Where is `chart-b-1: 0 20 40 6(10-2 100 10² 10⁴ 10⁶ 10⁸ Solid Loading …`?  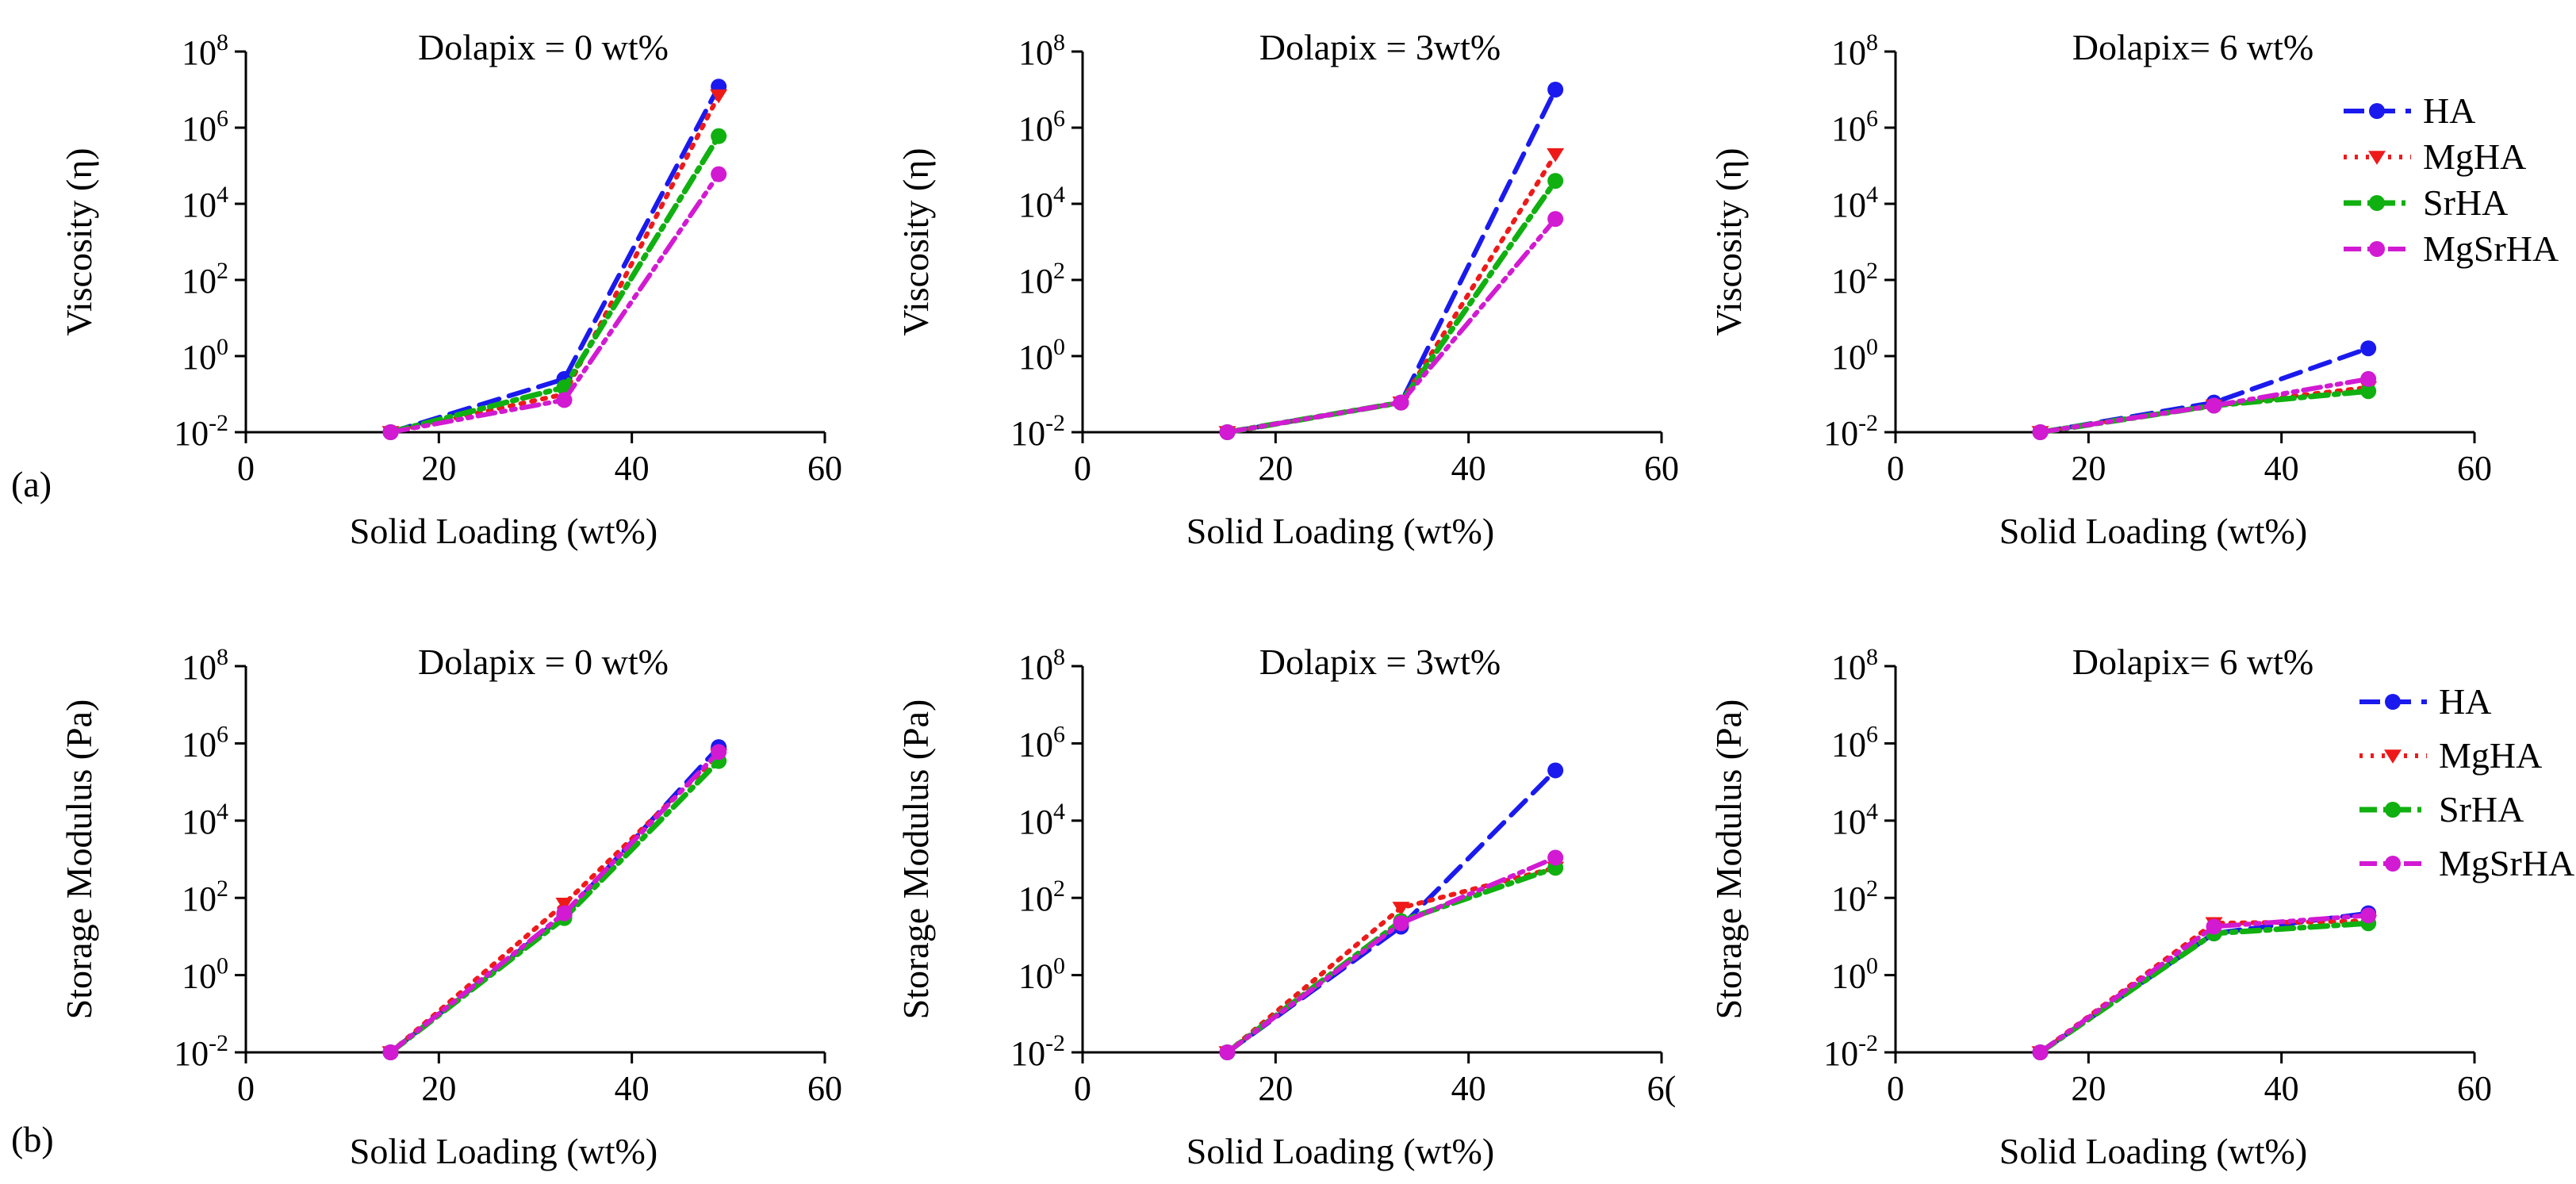 chart-b-1: 0 20 40 6(10-2 100 10² 10⁴ 10⁶ 10⁸ Solid Loading … is located at coordinates (1285, 906).